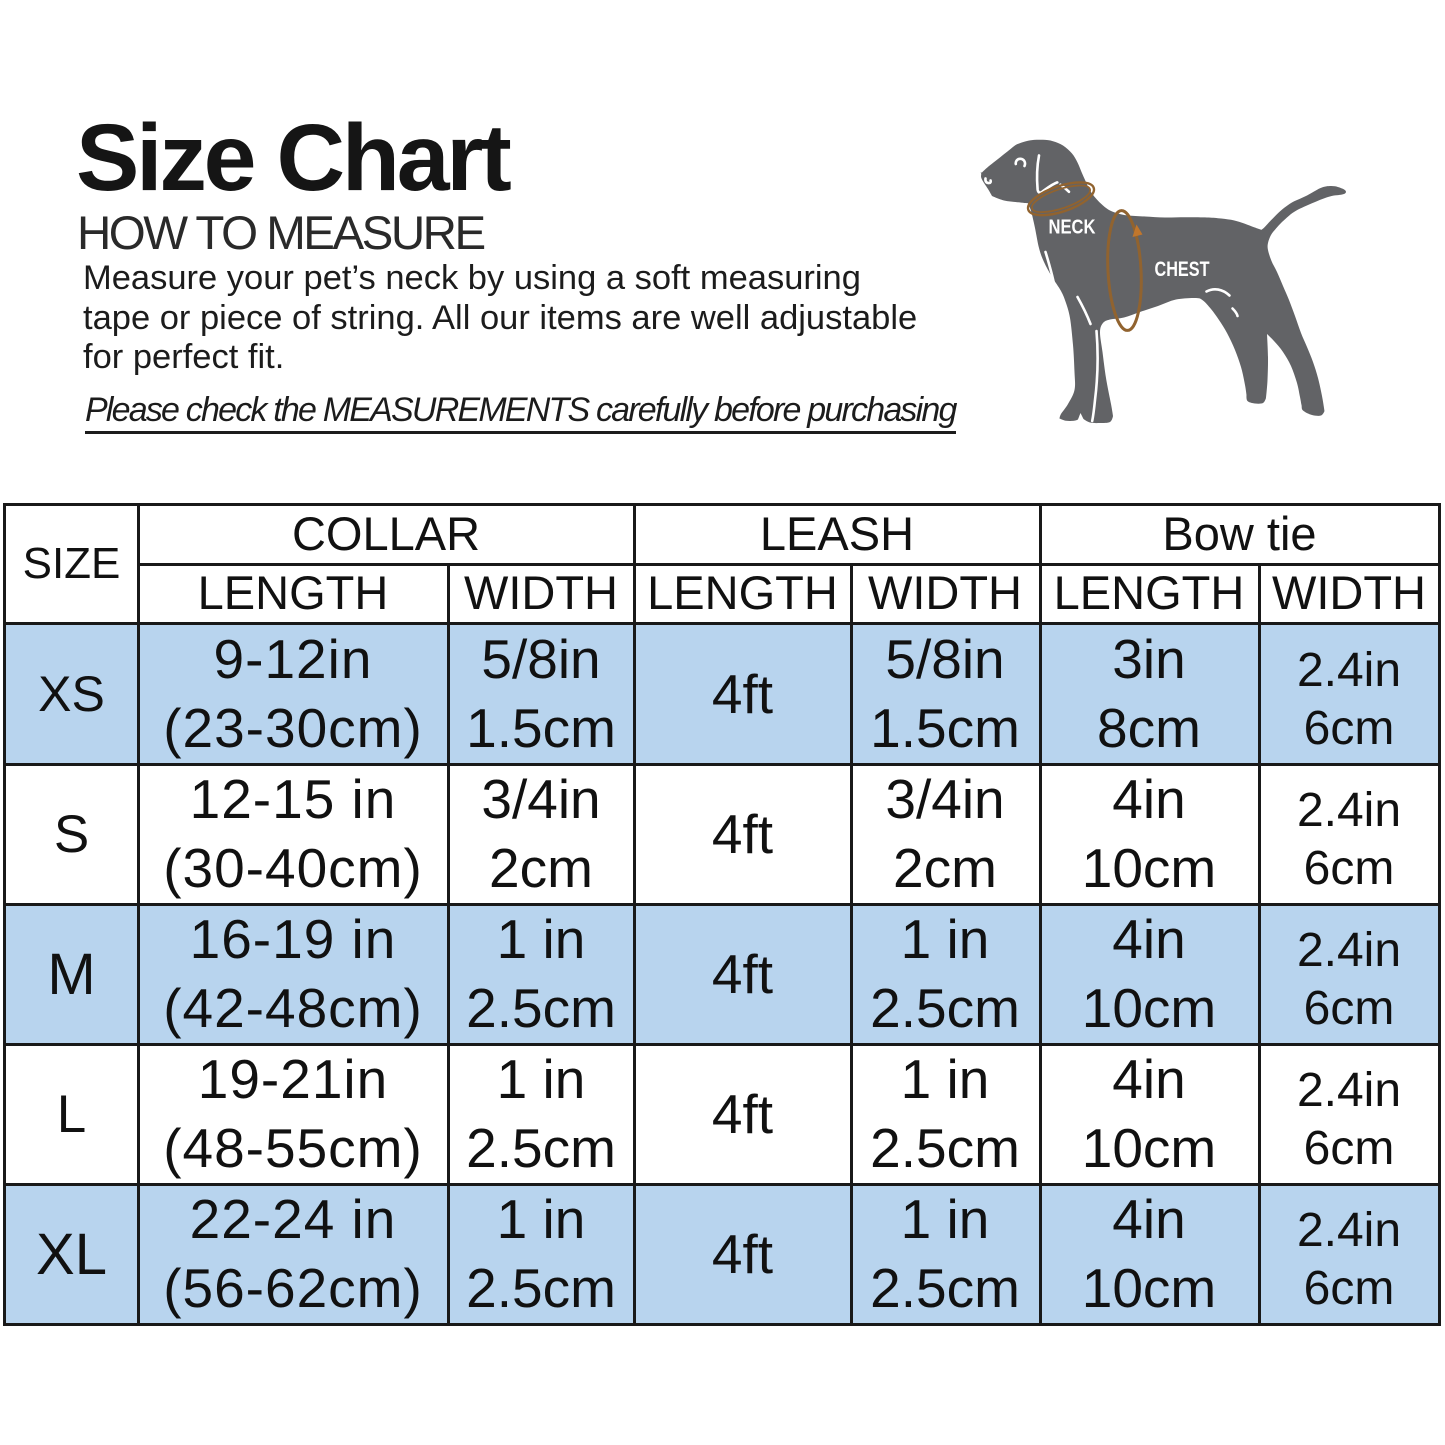 This screenshot has height=1445, width=1445. Describe the element at coordinates (1182, 269) in the screenshot. I see `svg-text: CHEST` at that location.